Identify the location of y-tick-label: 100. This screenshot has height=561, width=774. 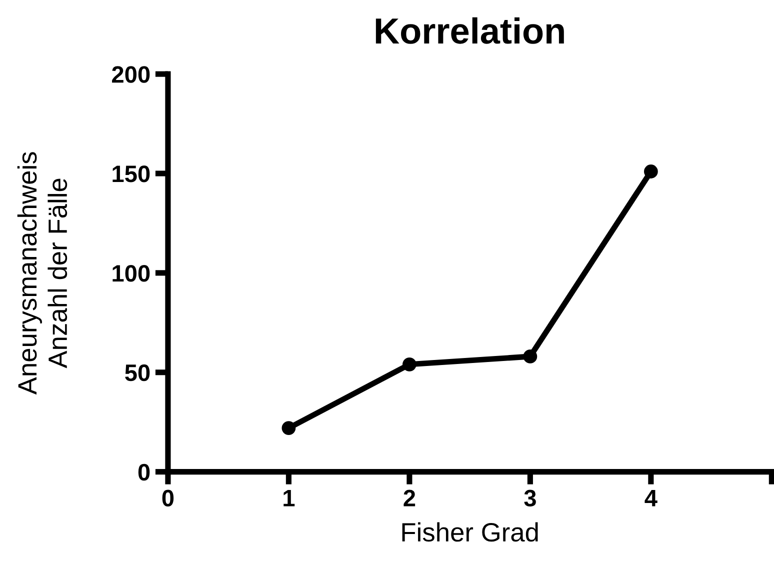
(131, 273).